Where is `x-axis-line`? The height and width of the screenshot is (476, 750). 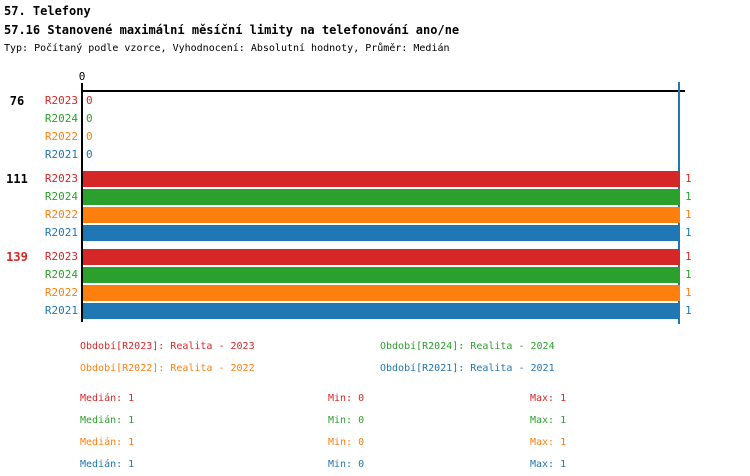
x-axis-line is located at coordinates (383, 91).